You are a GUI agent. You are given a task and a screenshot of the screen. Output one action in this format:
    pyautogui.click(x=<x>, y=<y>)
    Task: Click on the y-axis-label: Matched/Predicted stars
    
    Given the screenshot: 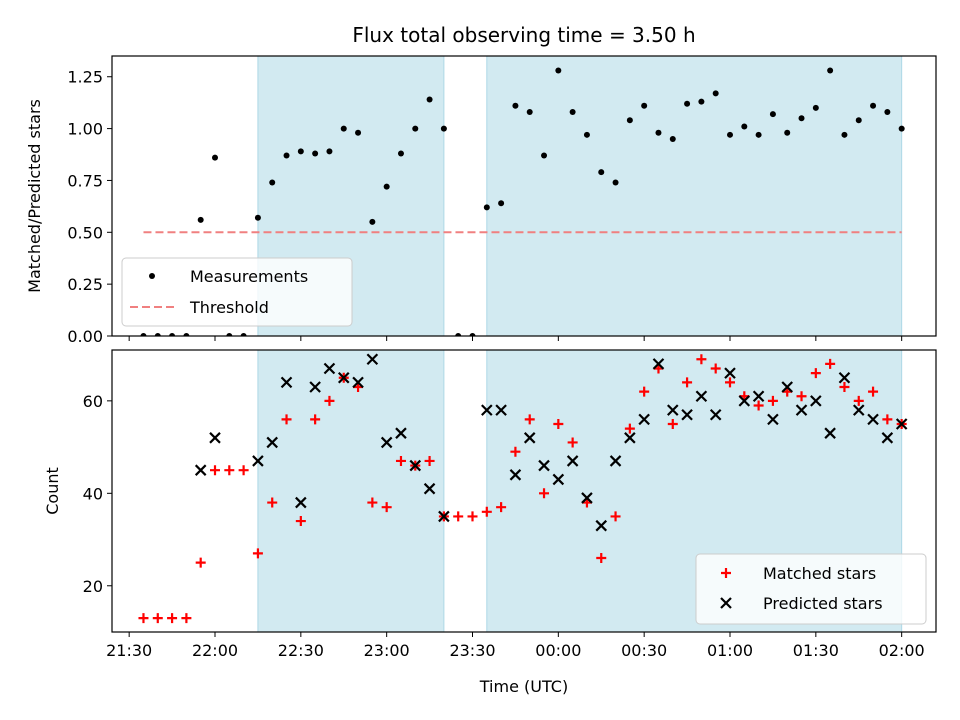 What is the action you would take?
    pyautogui.click(x=34, y=196)
    